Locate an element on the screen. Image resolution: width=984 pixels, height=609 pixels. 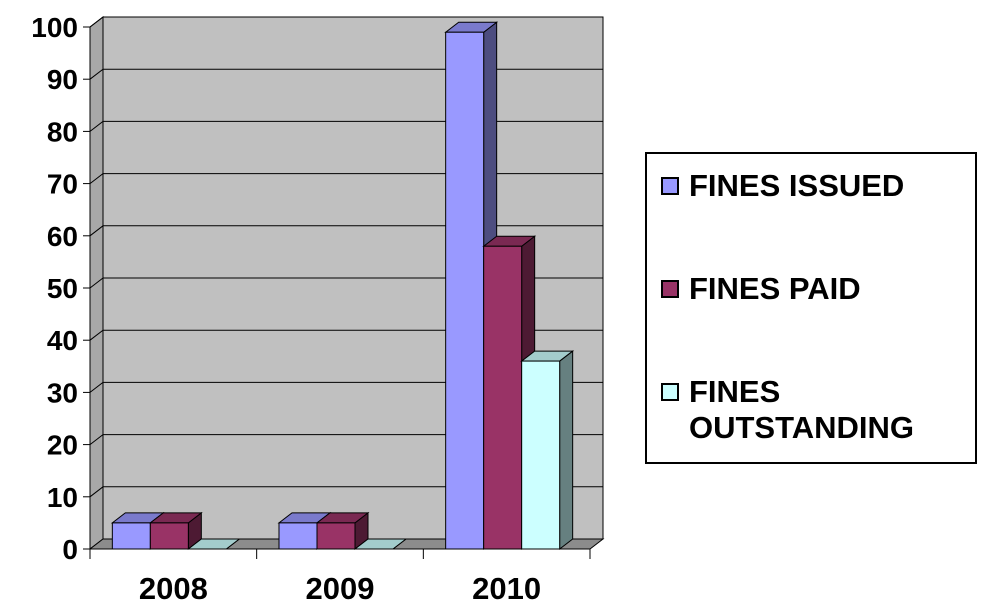
legend-label: FINES ISSUED is located at coordinates (797, 185).